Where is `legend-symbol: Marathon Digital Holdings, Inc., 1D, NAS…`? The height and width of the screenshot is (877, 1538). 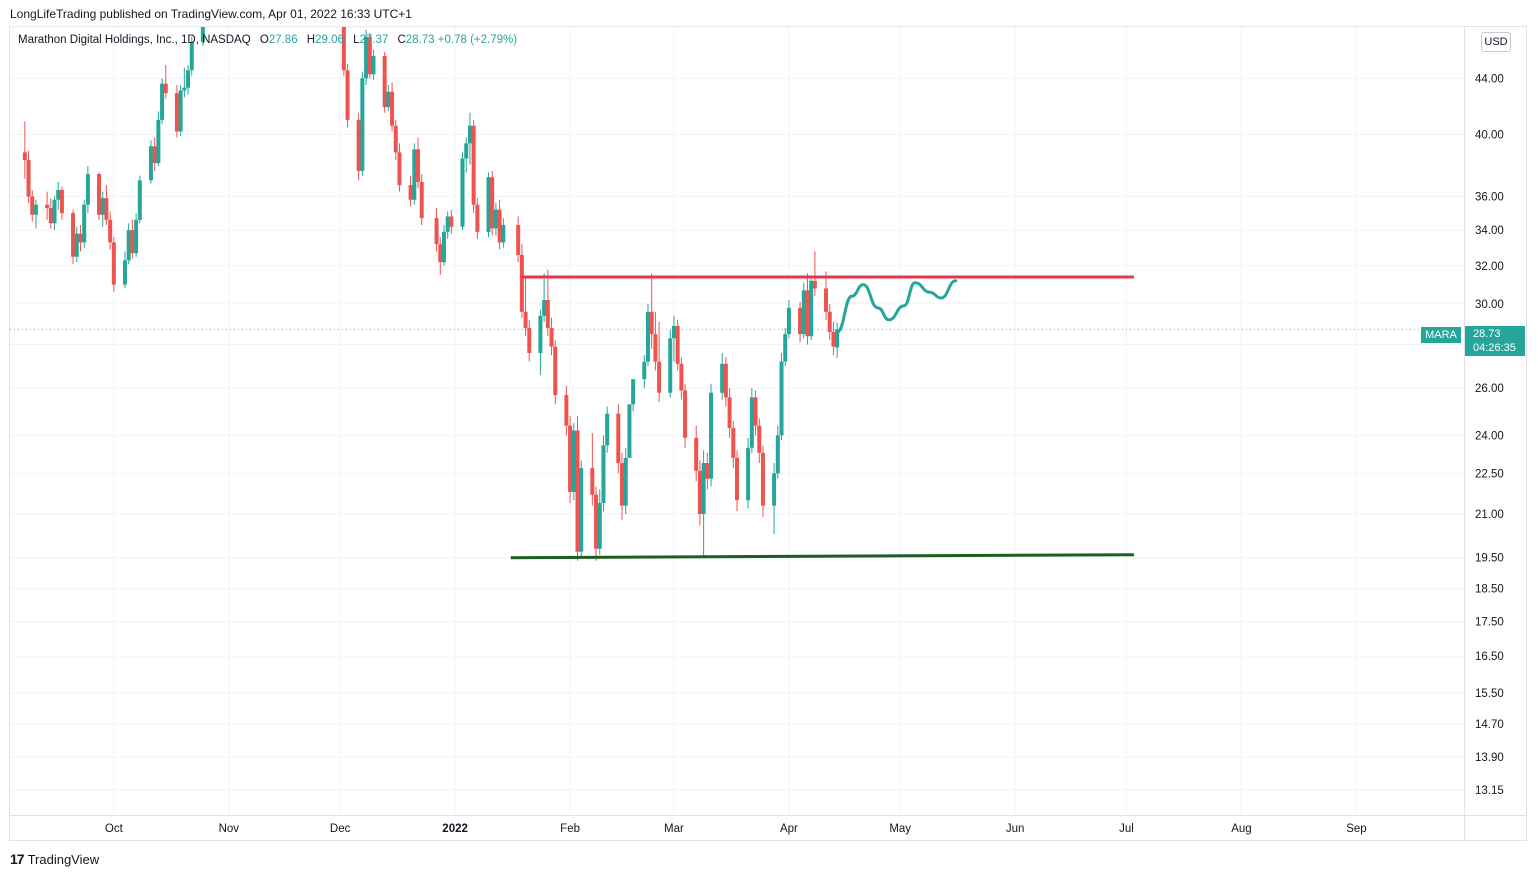
legend-symbol: Marathon Digital Holdings, Inc., 1D, NAS… is located at coordinates (134, 40).